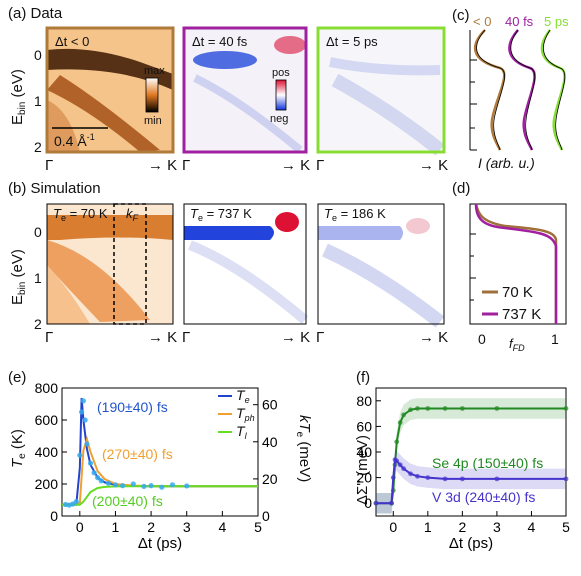  Describe the element at coordinates (18, 97) in the screenshot. I see `row-a-ylabel: Ebin (eV)` at that location.